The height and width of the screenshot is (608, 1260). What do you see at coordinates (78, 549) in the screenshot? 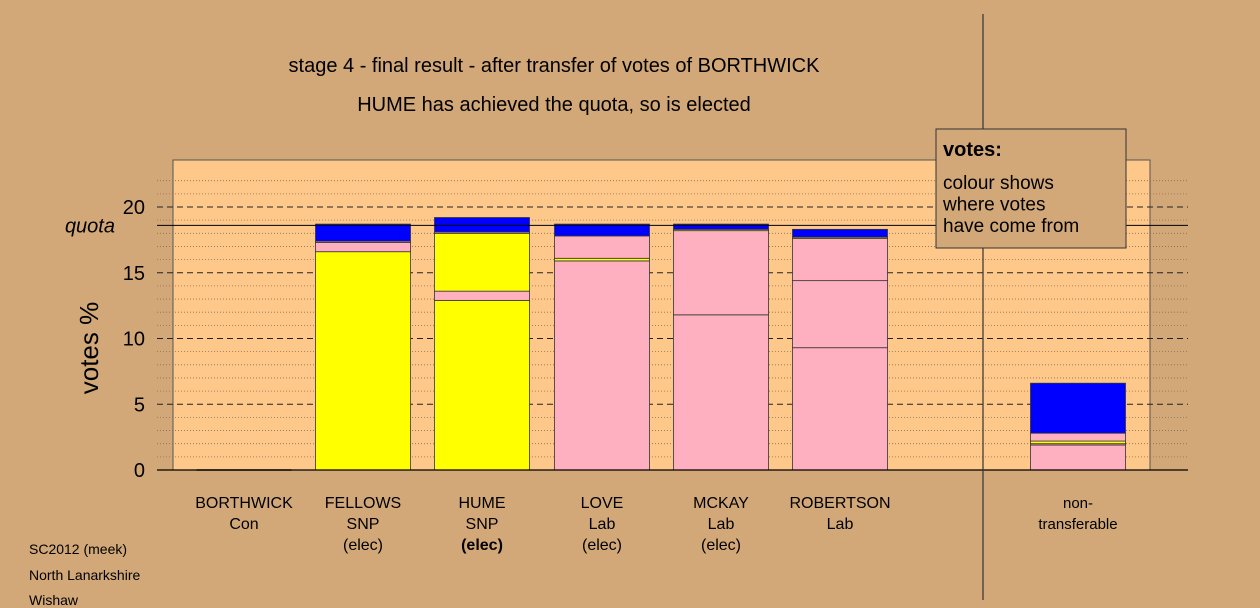
I see `footnote-count-method: SC2012 (meek)` at bounding box center [78, 549].